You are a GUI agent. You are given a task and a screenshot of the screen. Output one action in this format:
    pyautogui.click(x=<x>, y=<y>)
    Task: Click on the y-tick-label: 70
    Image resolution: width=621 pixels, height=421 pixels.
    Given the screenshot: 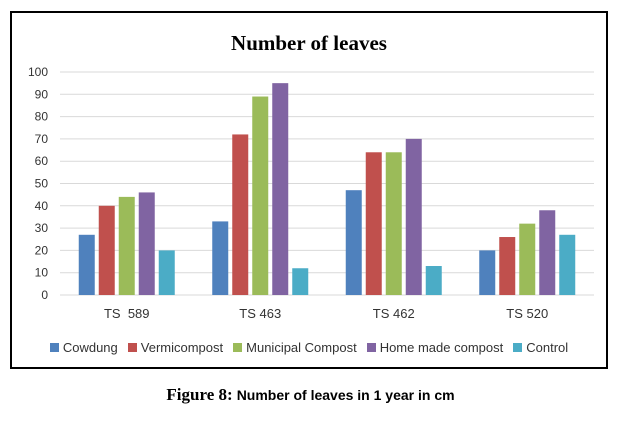 What is the action you would take?
    pyautogui.click(x=42, y=139)
    